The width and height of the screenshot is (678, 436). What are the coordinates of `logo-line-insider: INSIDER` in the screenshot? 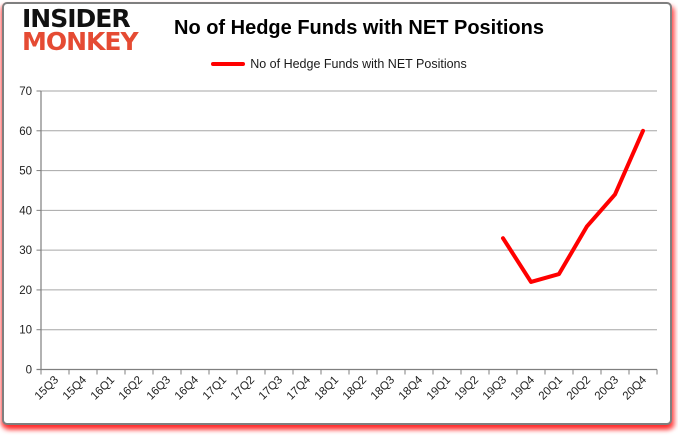 It's located at (76, 18).